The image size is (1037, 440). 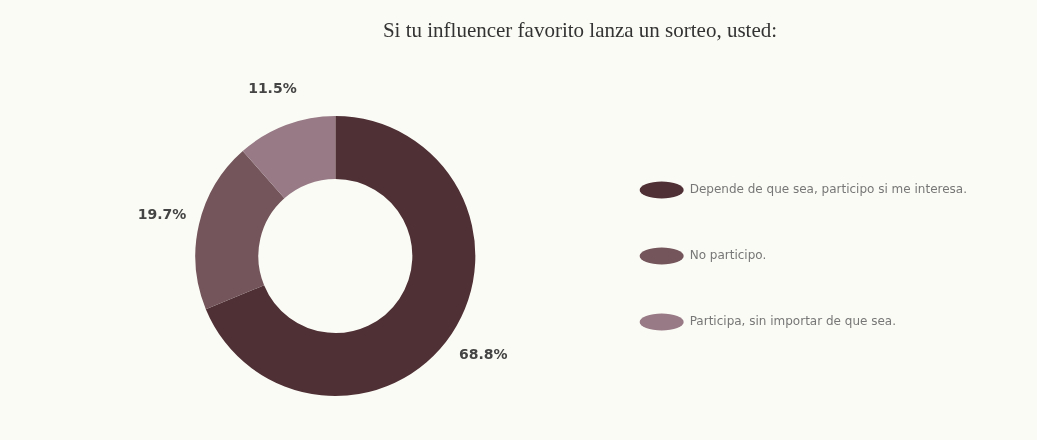 I want to click on chart-title: Si tu influencer favorito lanza un sorteo, usted:, so click(x=580, y=30).